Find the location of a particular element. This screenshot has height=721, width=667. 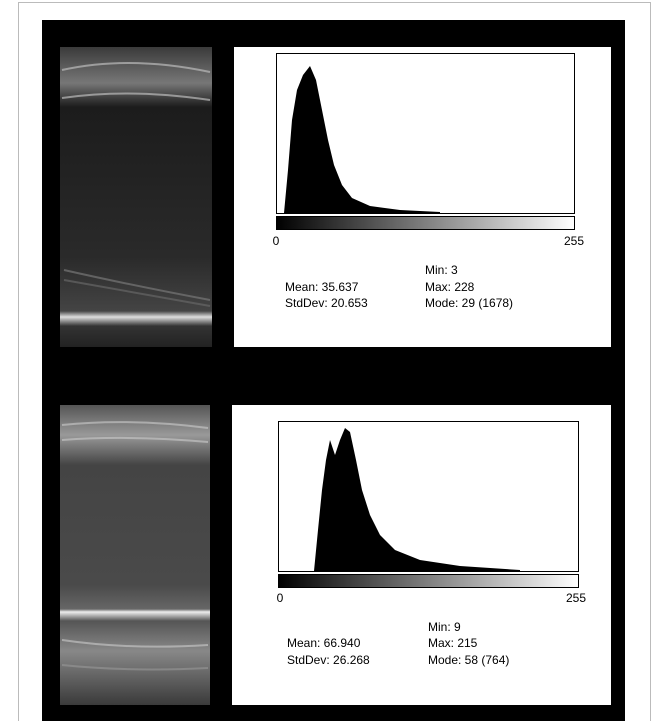

stat-mode: Mode: 29 (1678) is located at coordinates (469, 303).